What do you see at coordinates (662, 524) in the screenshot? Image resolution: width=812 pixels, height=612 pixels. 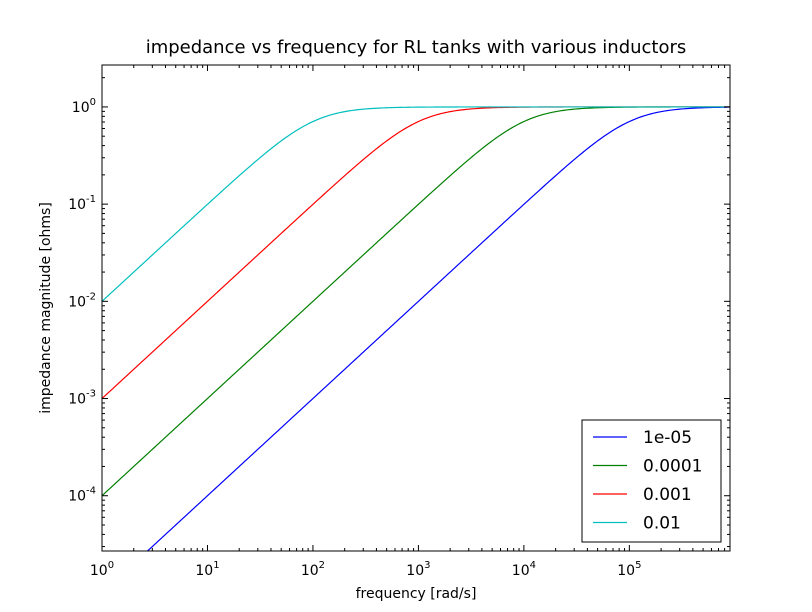 I see `legend-label-3: 0.01` at bounding box center [662, 524].